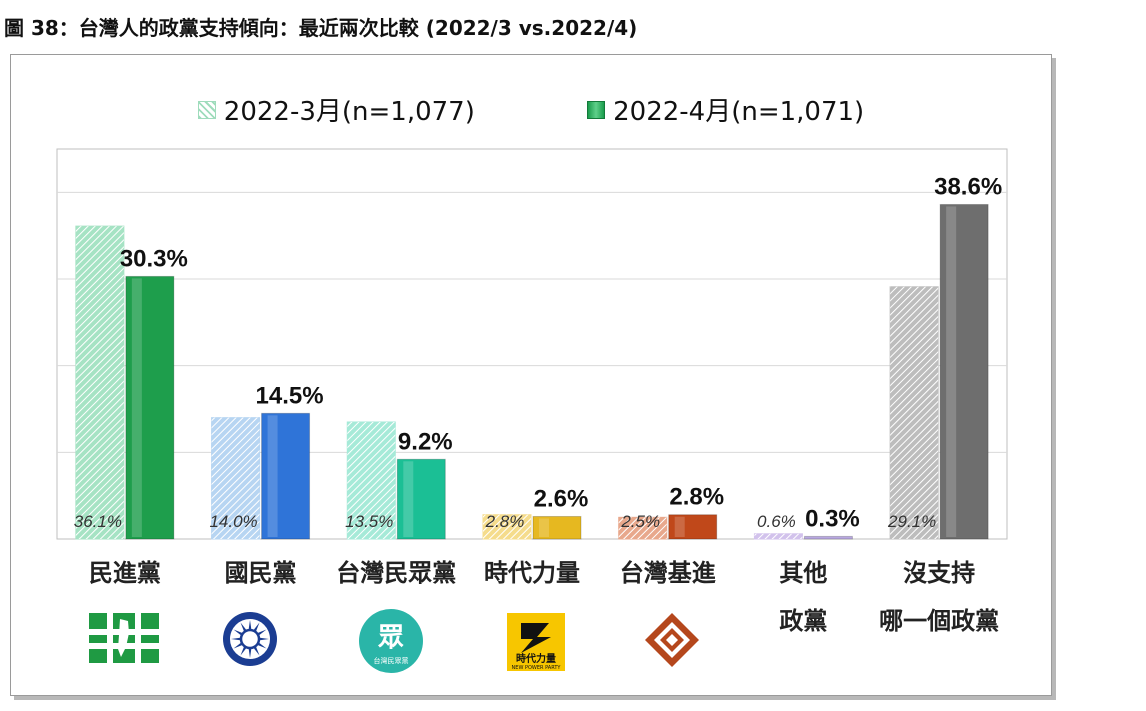  Describe the element at coordinates (672, 640) in the screenshot. I see `tsp-logo-icon` at that location.